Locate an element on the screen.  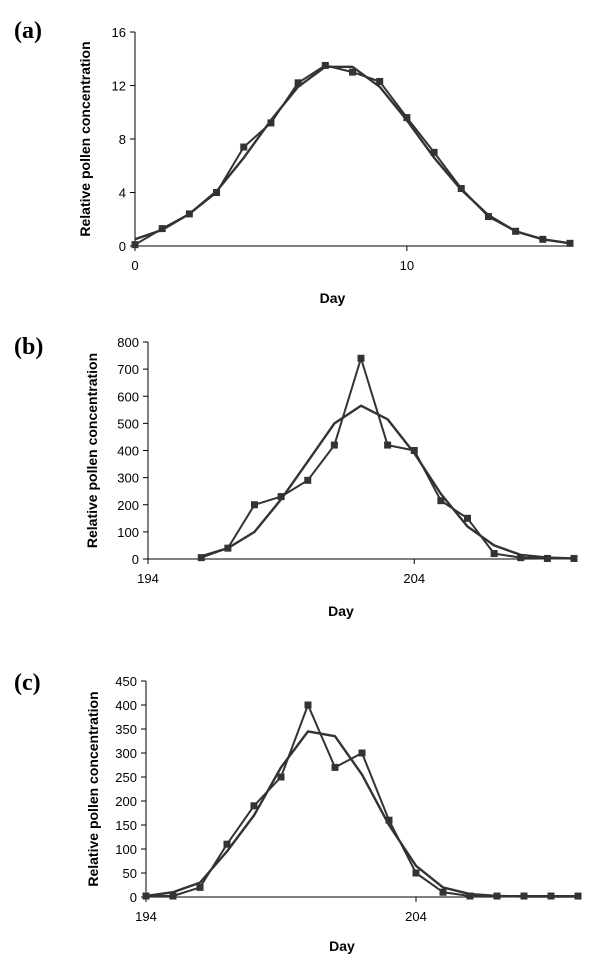
chart-b-y-tick-label: 700 is located at coordinates (128, 369).